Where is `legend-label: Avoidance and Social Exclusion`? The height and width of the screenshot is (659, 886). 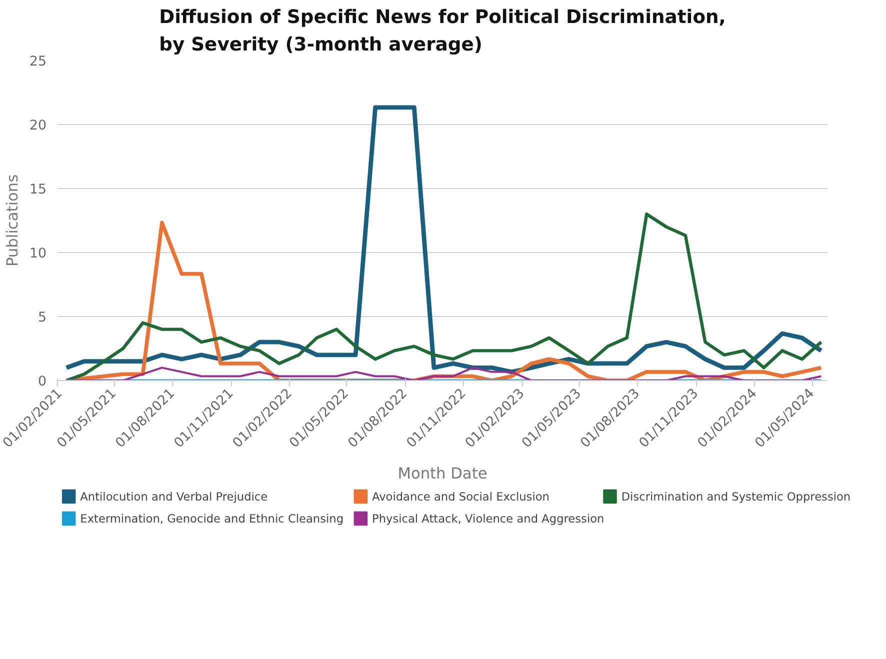 legend-label: Avoidance and Social Exclusion is located at coordinates (461, 497).